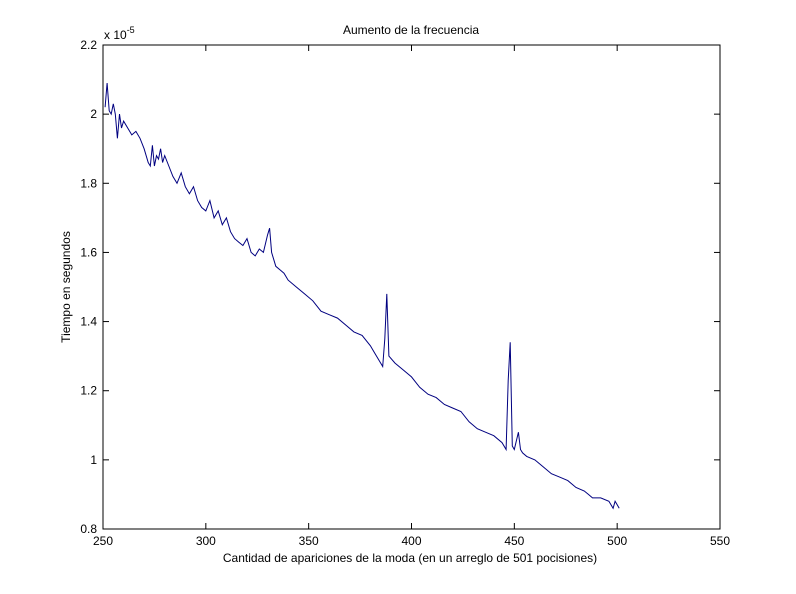  I want to click on x-tick-label: 350, so click(309, 541).